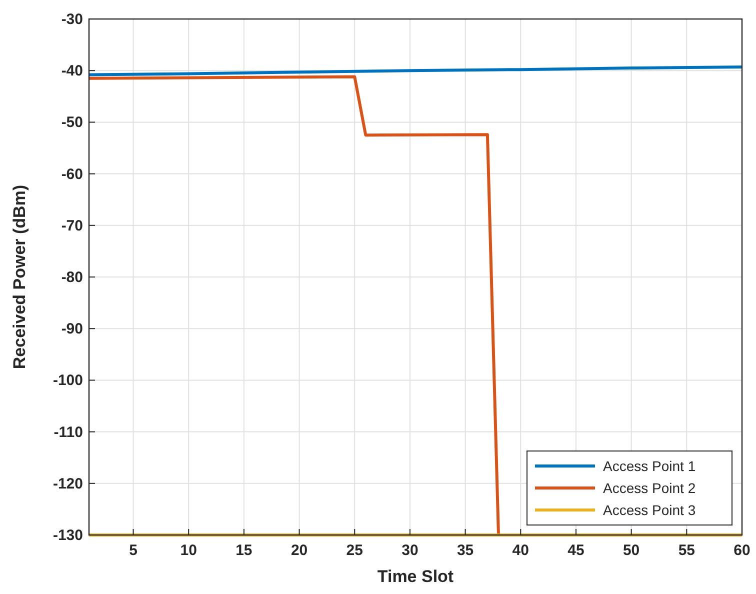  I want to click on x-tick-label: 55, so click(687, 550).